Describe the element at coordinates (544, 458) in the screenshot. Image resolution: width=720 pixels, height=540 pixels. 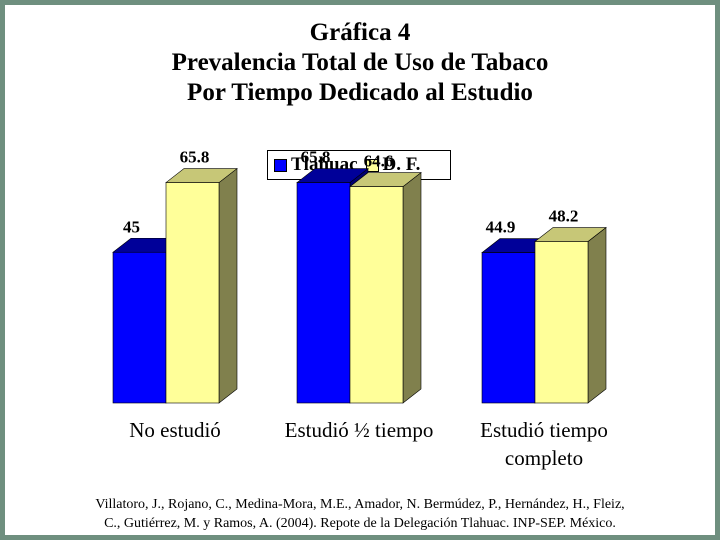
I see `category-label-2-line-2: completo` at that location.